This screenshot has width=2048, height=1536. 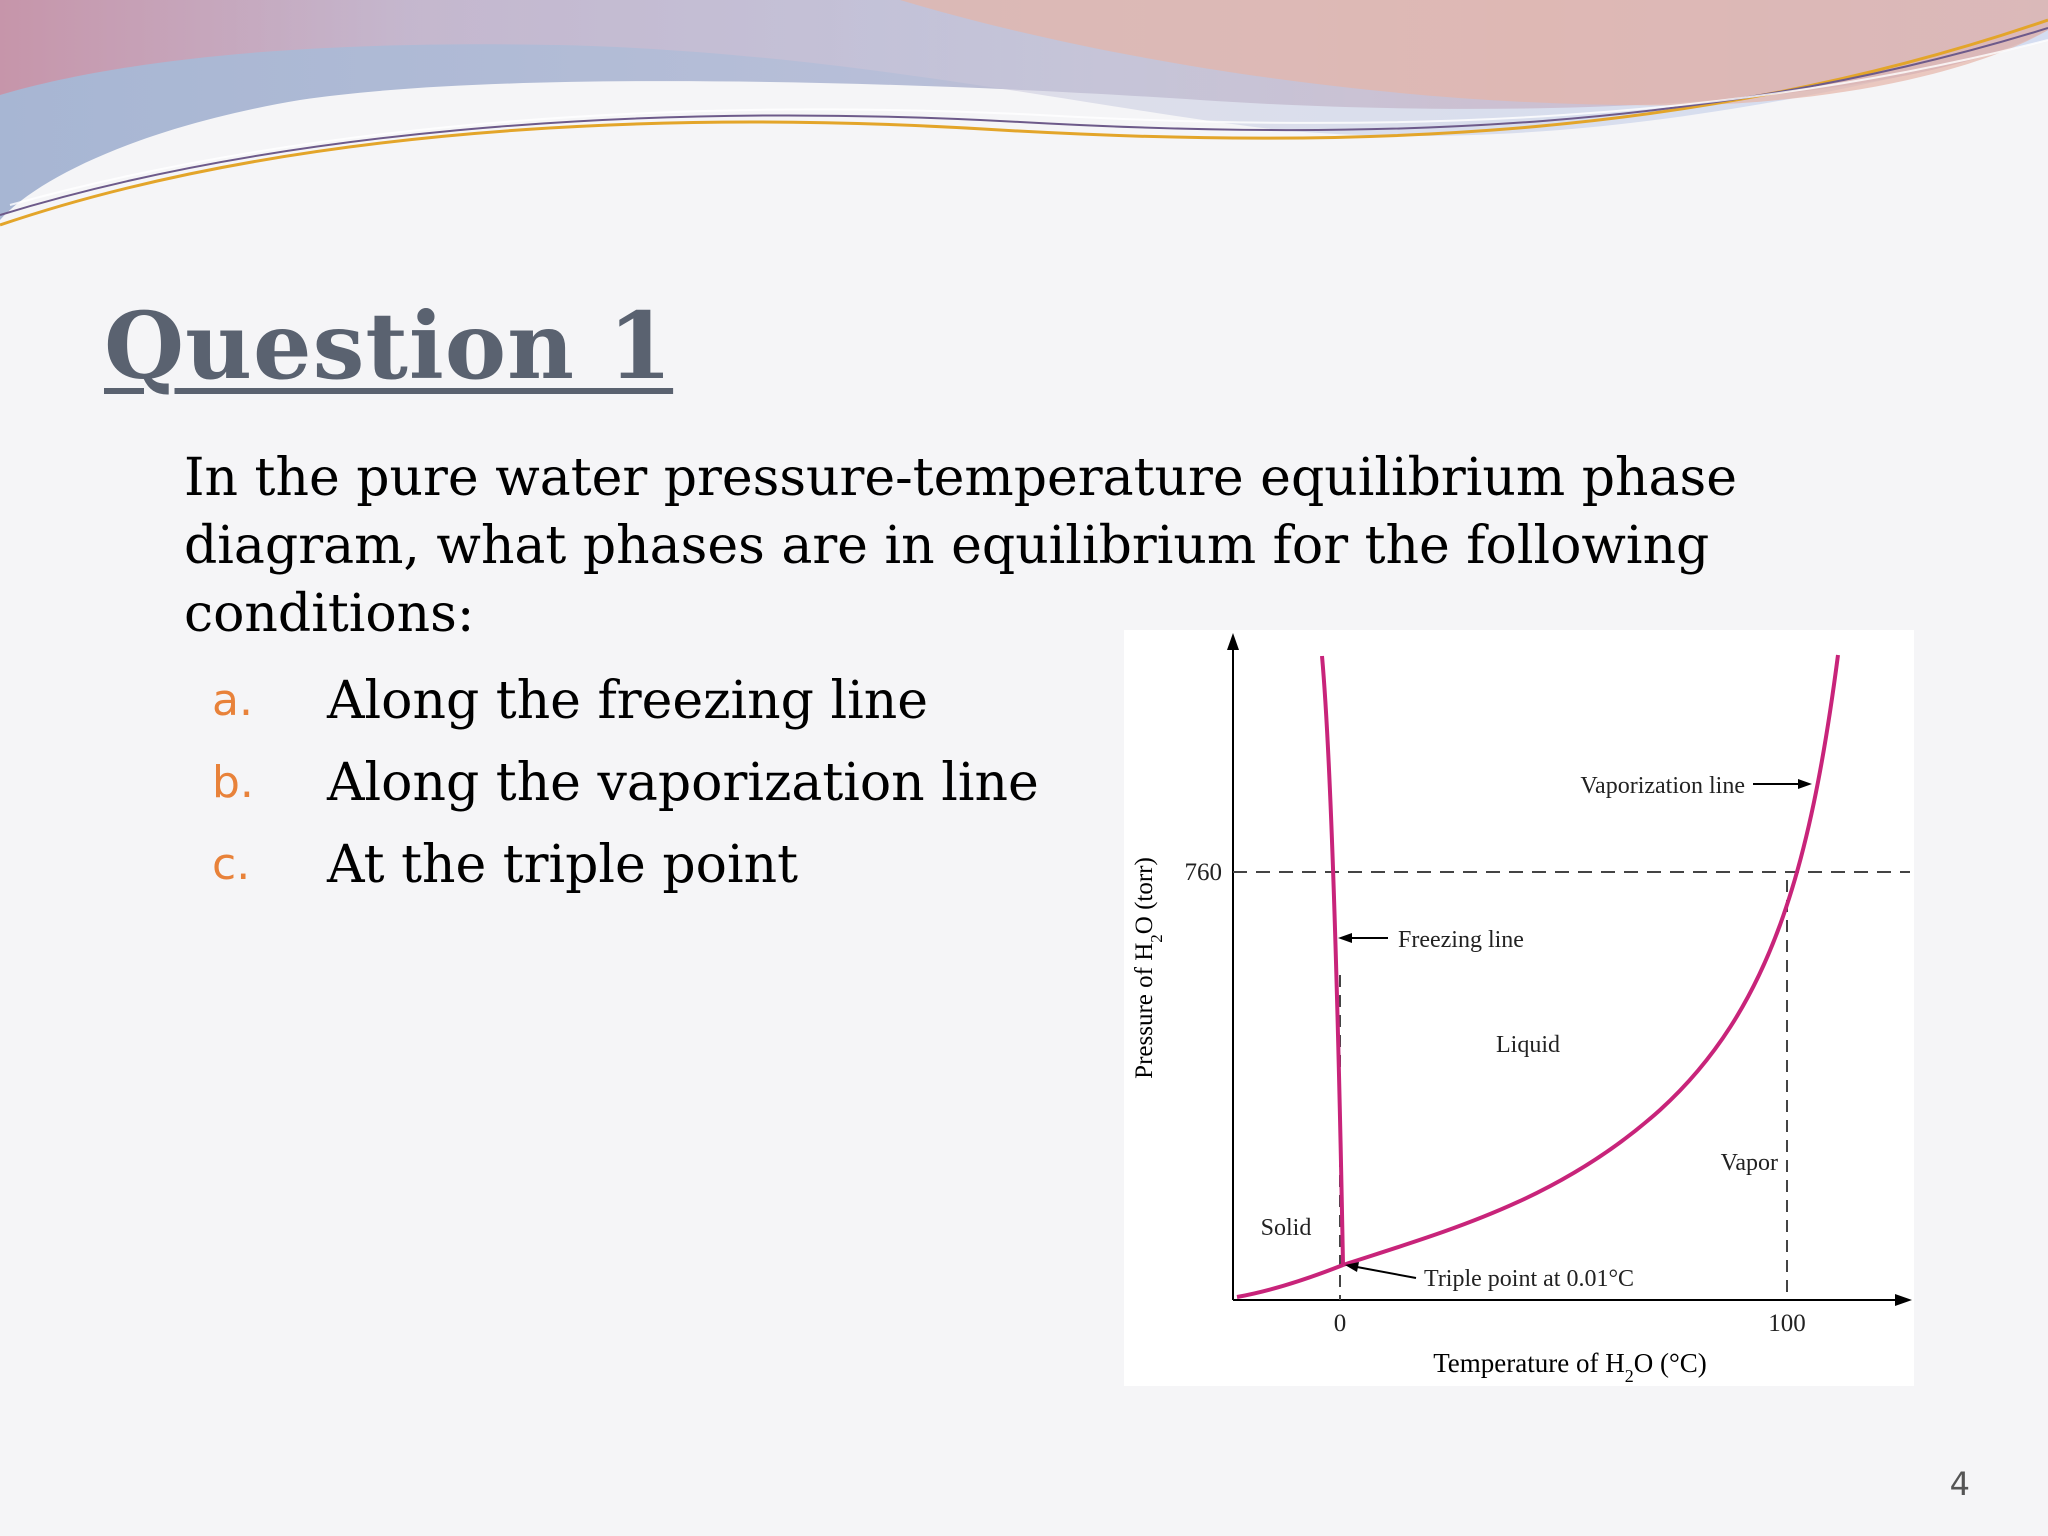 What do you see at coordinates (1204, 872) in the screenshot?
I see `y-tick-label-760: 760` at bounding box center [1204, 872].